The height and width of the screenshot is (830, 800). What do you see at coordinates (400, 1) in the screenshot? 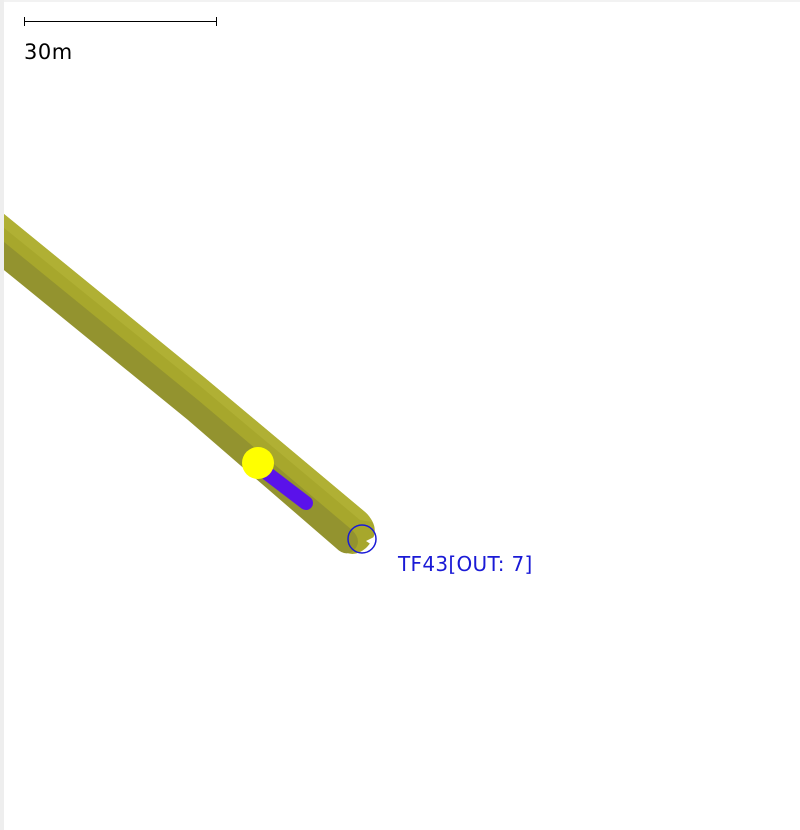
I see `top-border` at bounding box center [400, 1].